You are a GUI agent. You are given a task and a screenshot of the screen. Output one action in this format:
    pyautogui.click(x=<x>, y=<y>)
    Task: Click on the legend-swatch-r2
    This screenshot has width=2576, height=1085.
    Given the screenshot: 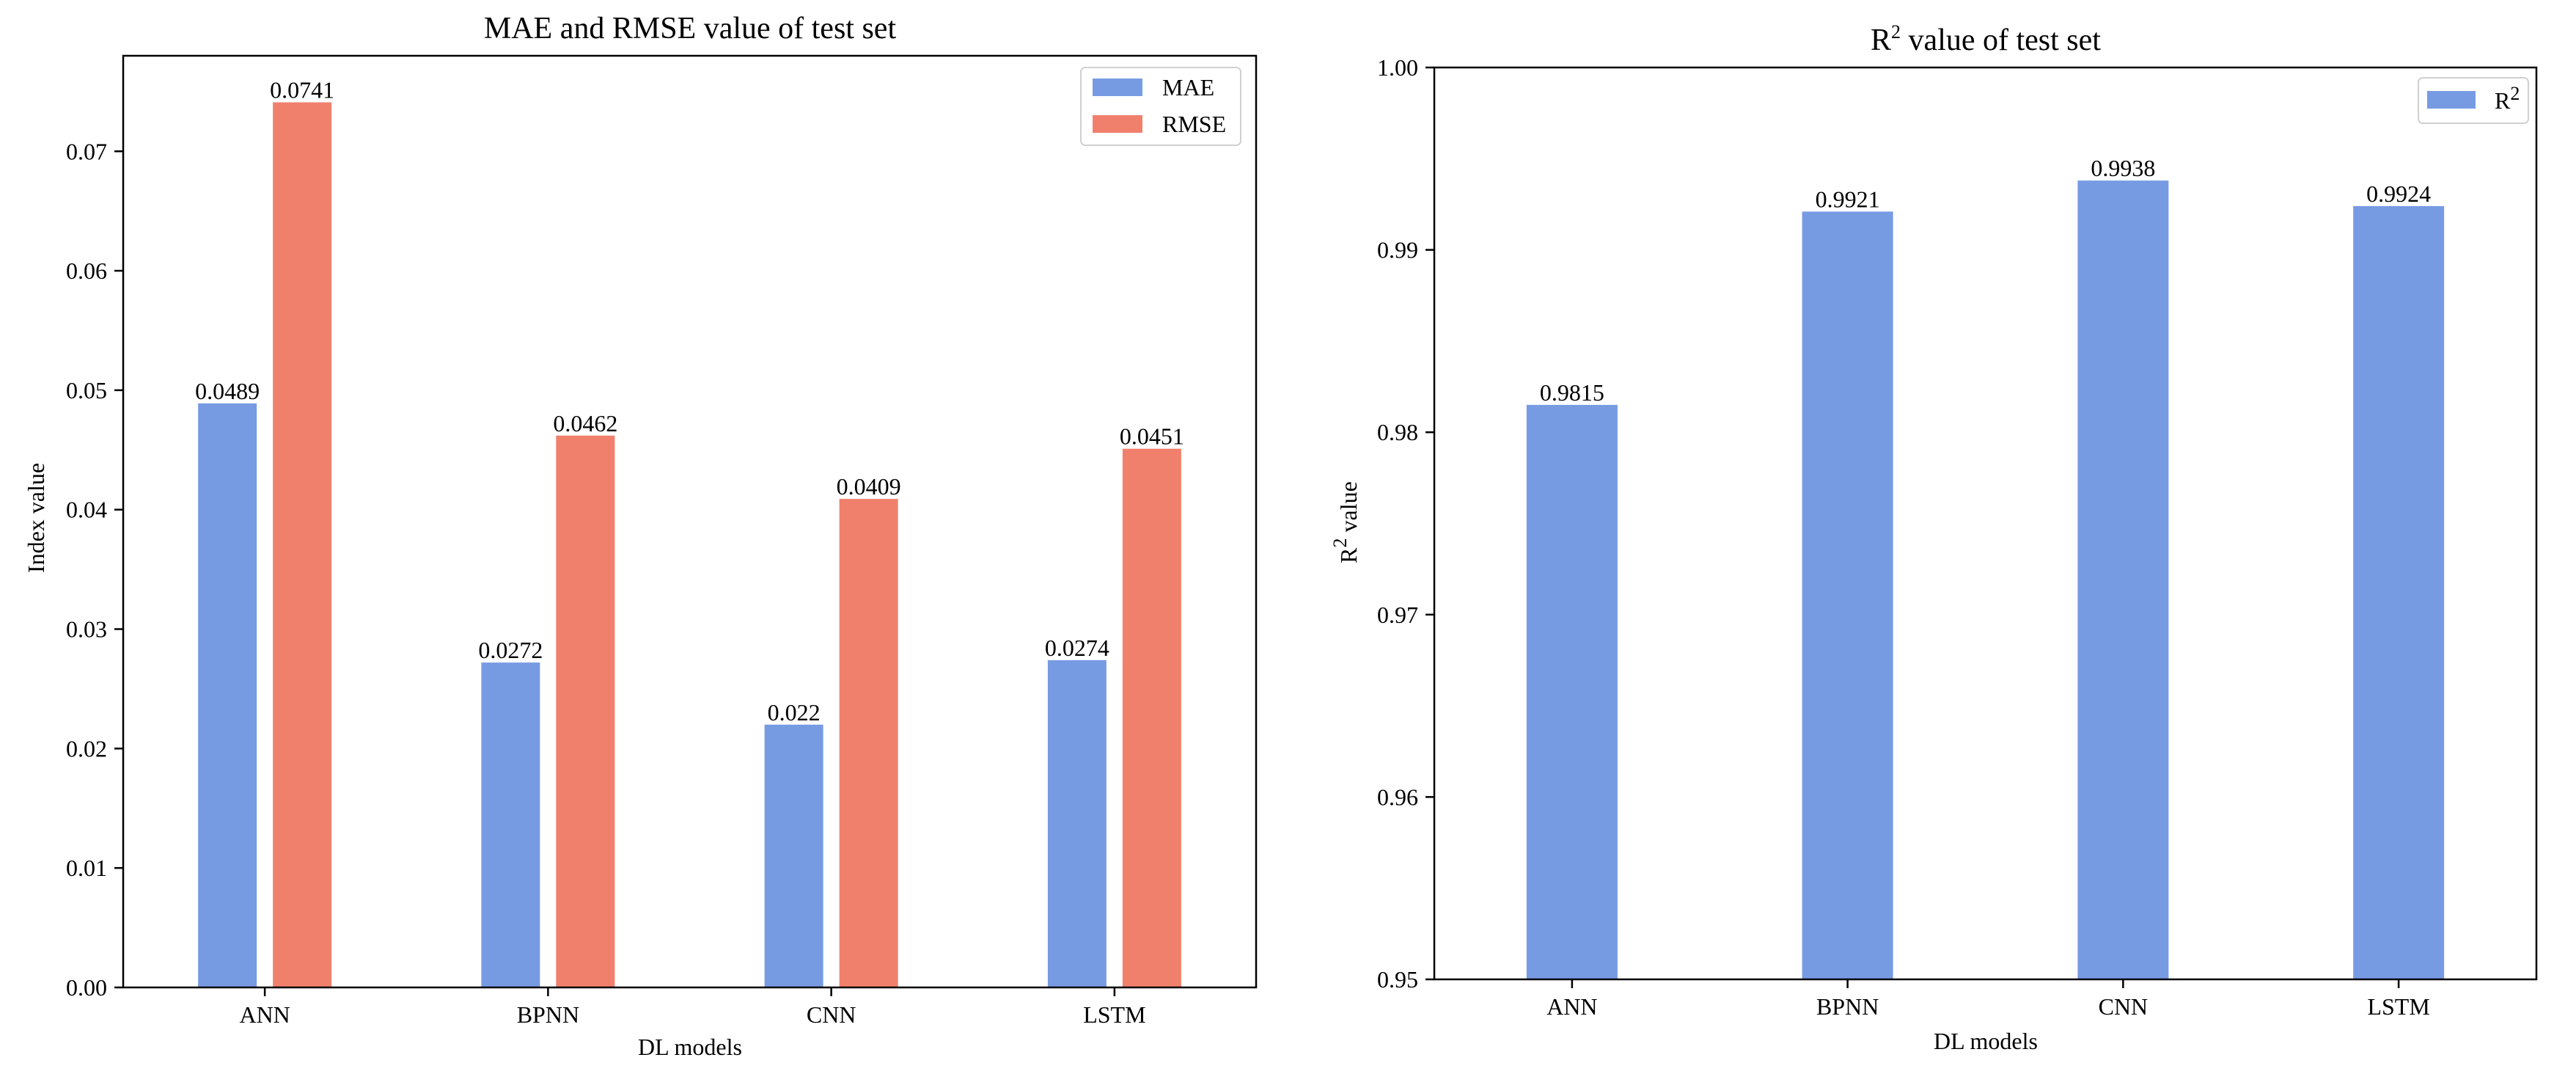 What is the action you would take?
    pyautogui.click(x=2451, y=100)
    